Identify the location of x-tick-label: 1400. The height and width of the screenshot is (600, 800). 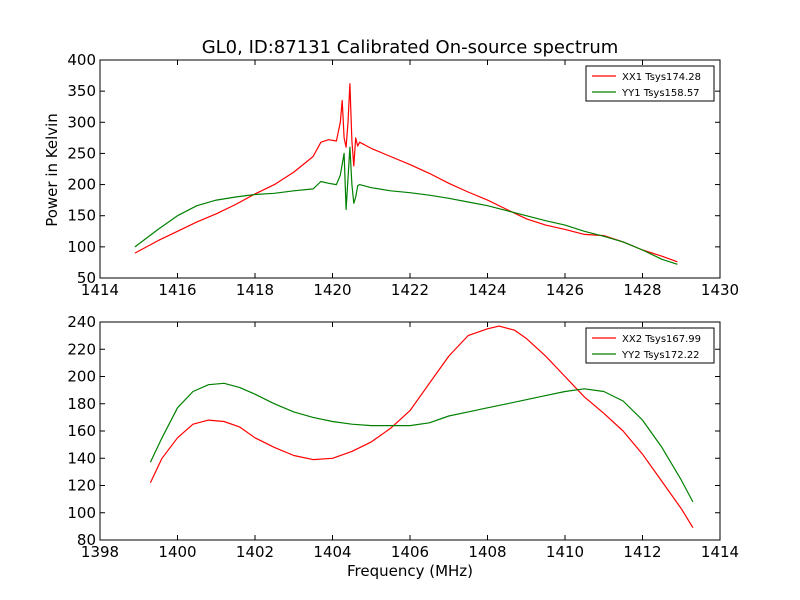
(177, 552).